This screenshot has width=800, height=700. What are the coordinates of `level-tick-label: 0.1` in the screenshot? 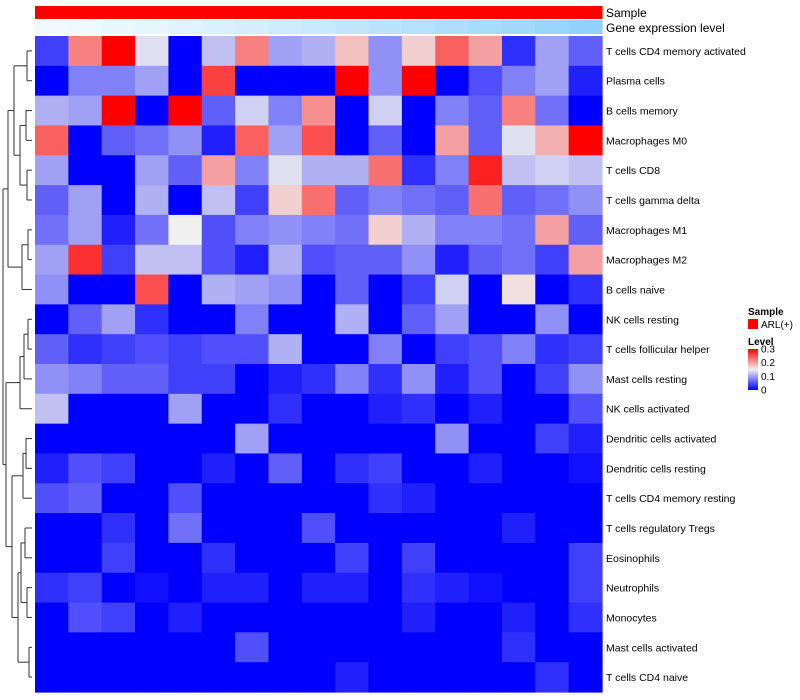 It's located at (768, 377).